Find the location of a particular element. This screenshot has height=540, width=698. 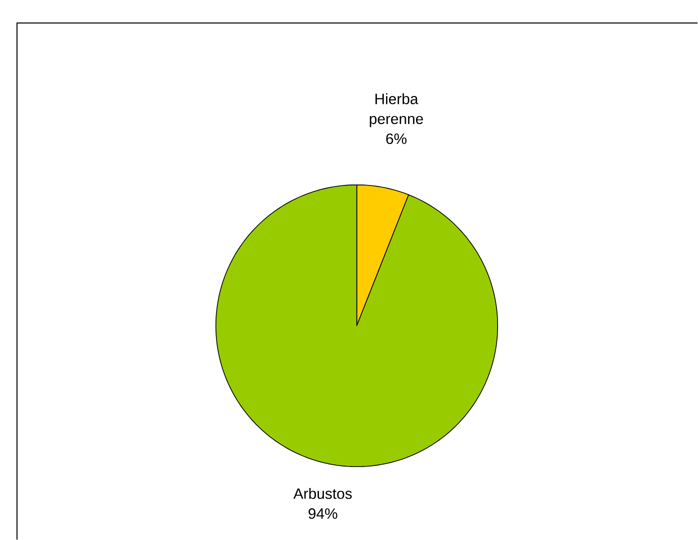

slice-label: Arbustos is located at coordinates (322, 493).